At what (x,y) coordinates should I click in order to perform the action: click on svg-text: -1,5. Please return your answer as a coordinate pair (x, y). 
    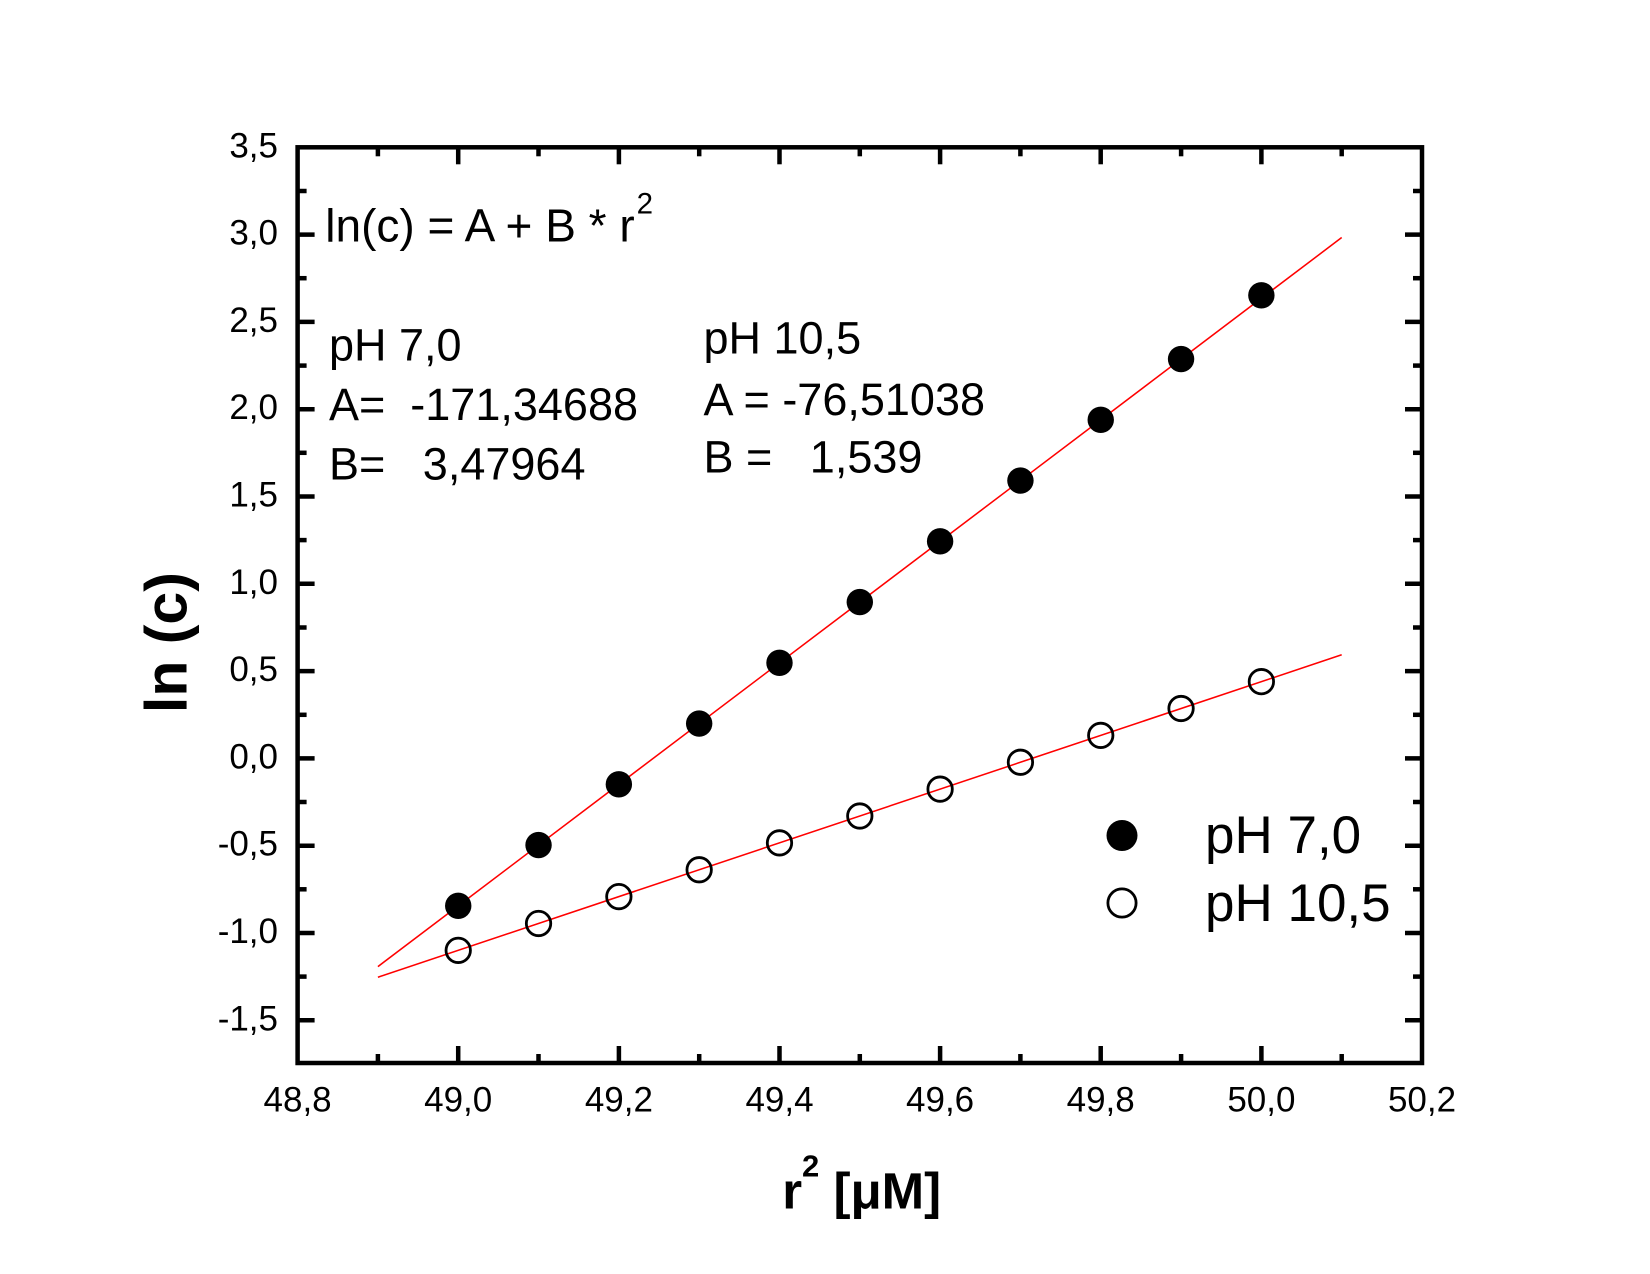
    Looking at the image, I should click on (248, 1018).